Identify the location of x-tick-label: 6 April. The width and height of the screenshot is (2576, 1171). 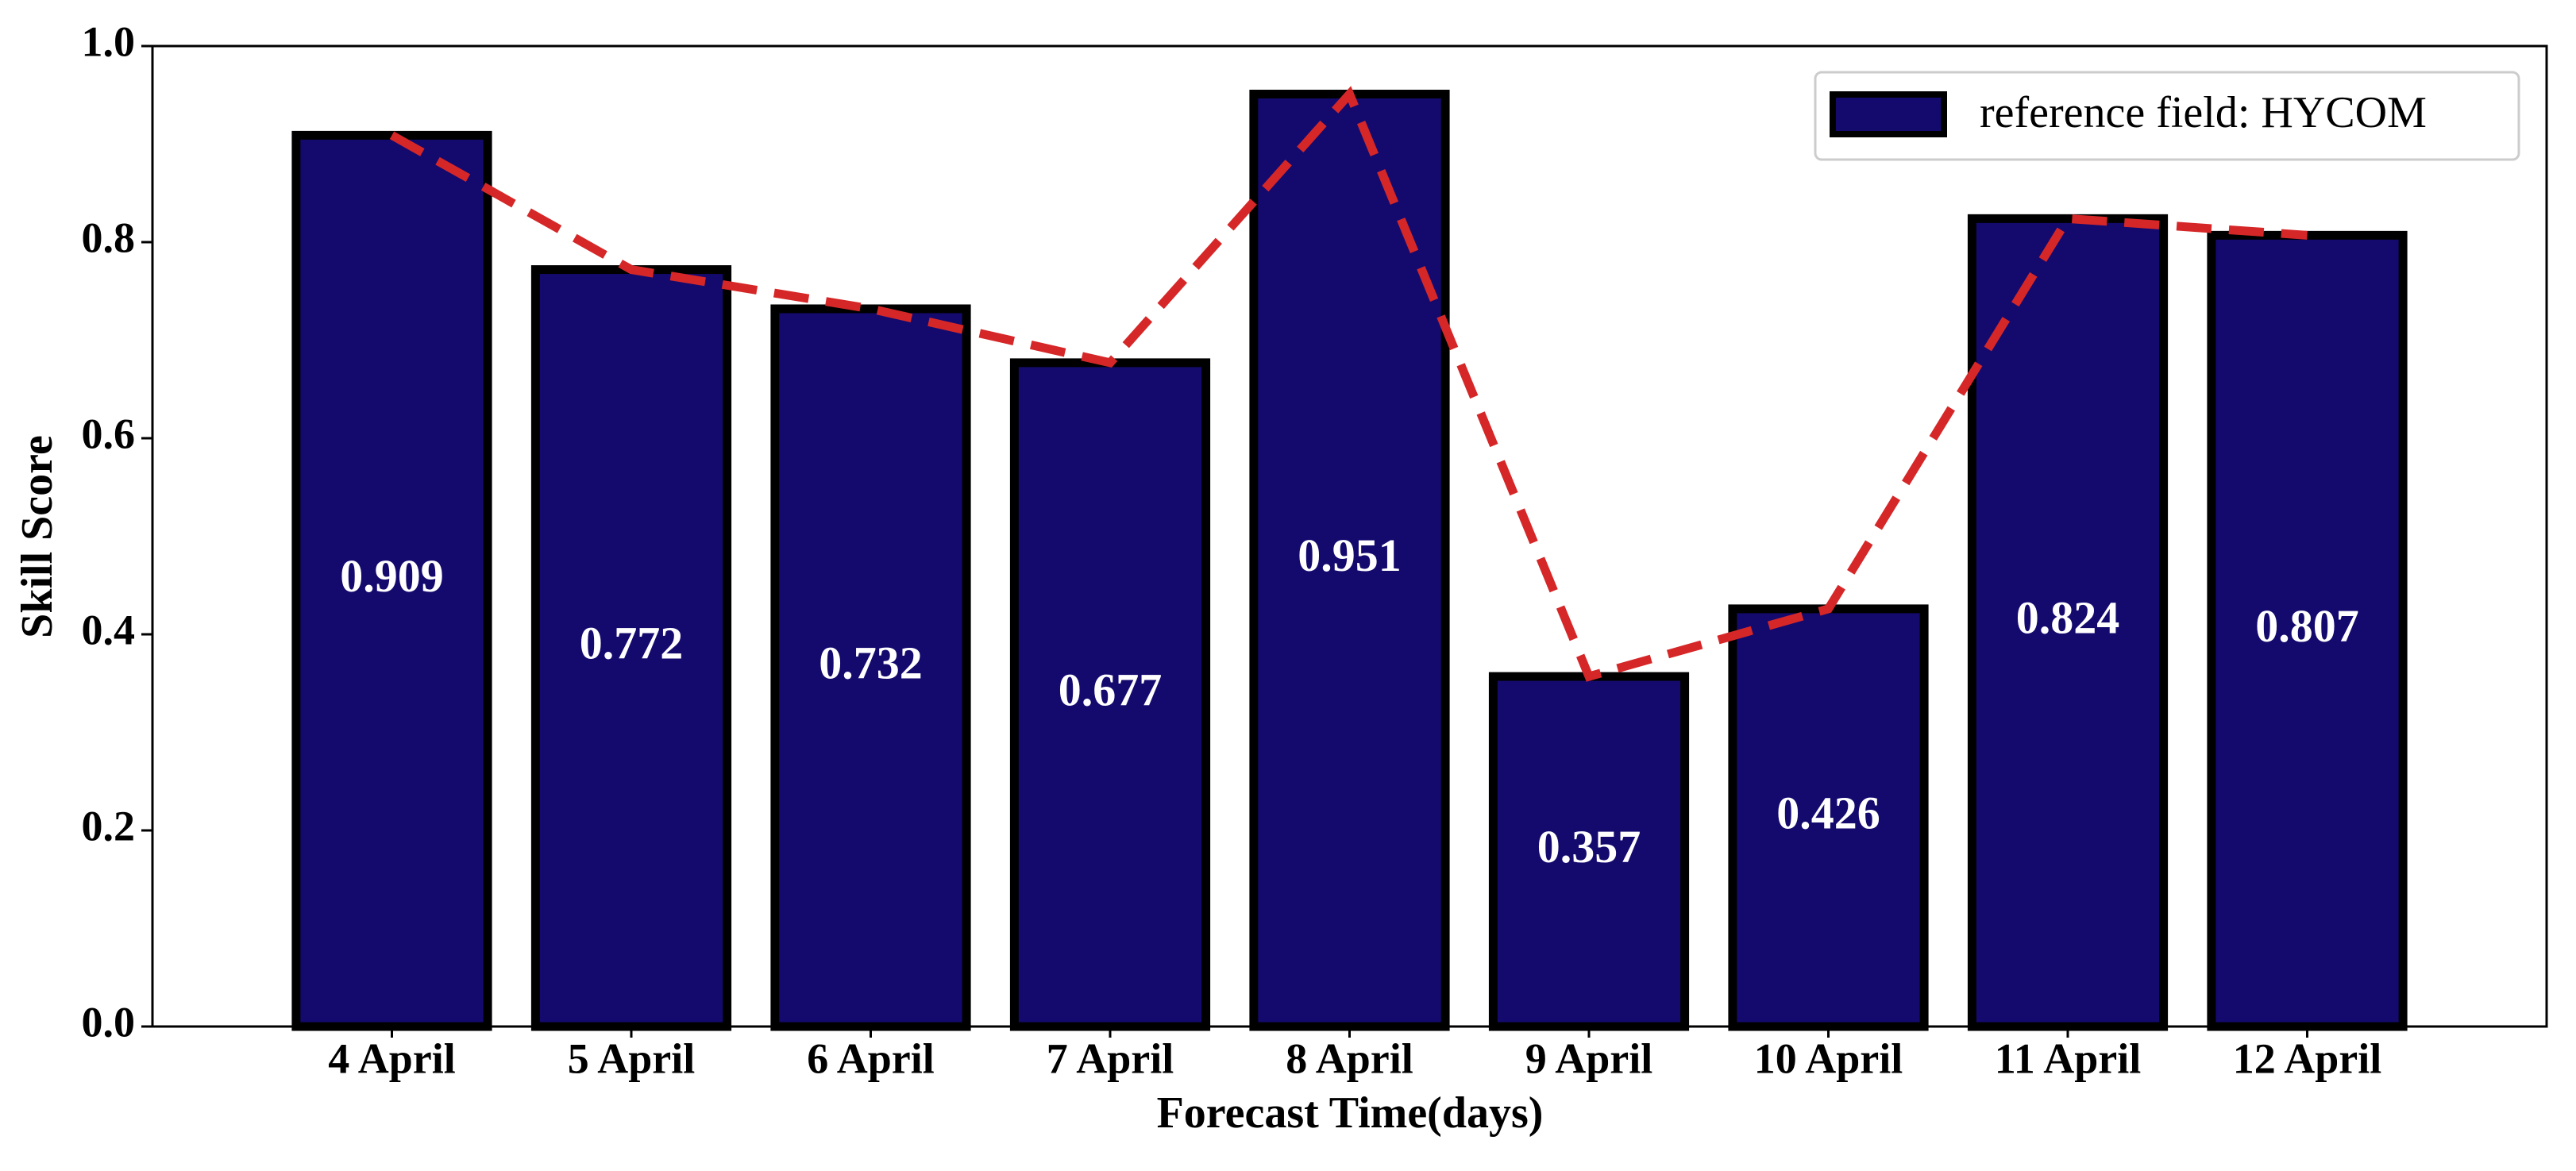
(871, 1058).